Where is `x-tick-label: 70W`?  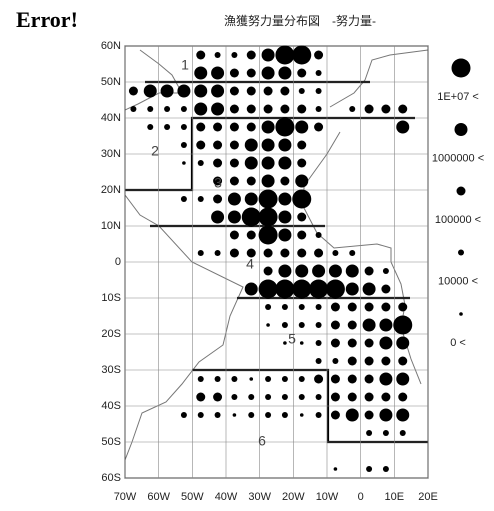 x-tick-label: 70W is located at coordinates (125, 497).